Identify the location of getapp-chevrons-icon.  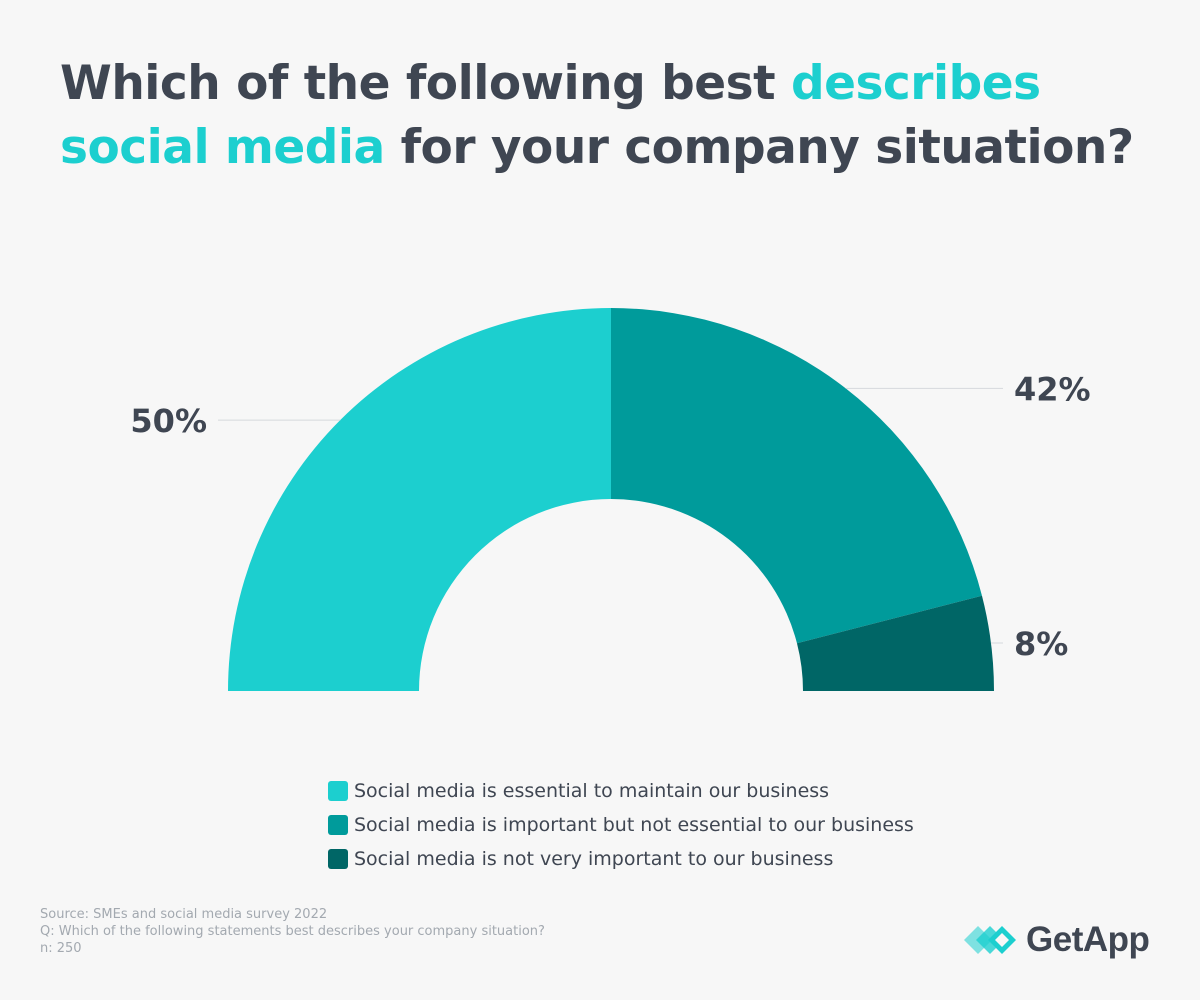
(990, 940).